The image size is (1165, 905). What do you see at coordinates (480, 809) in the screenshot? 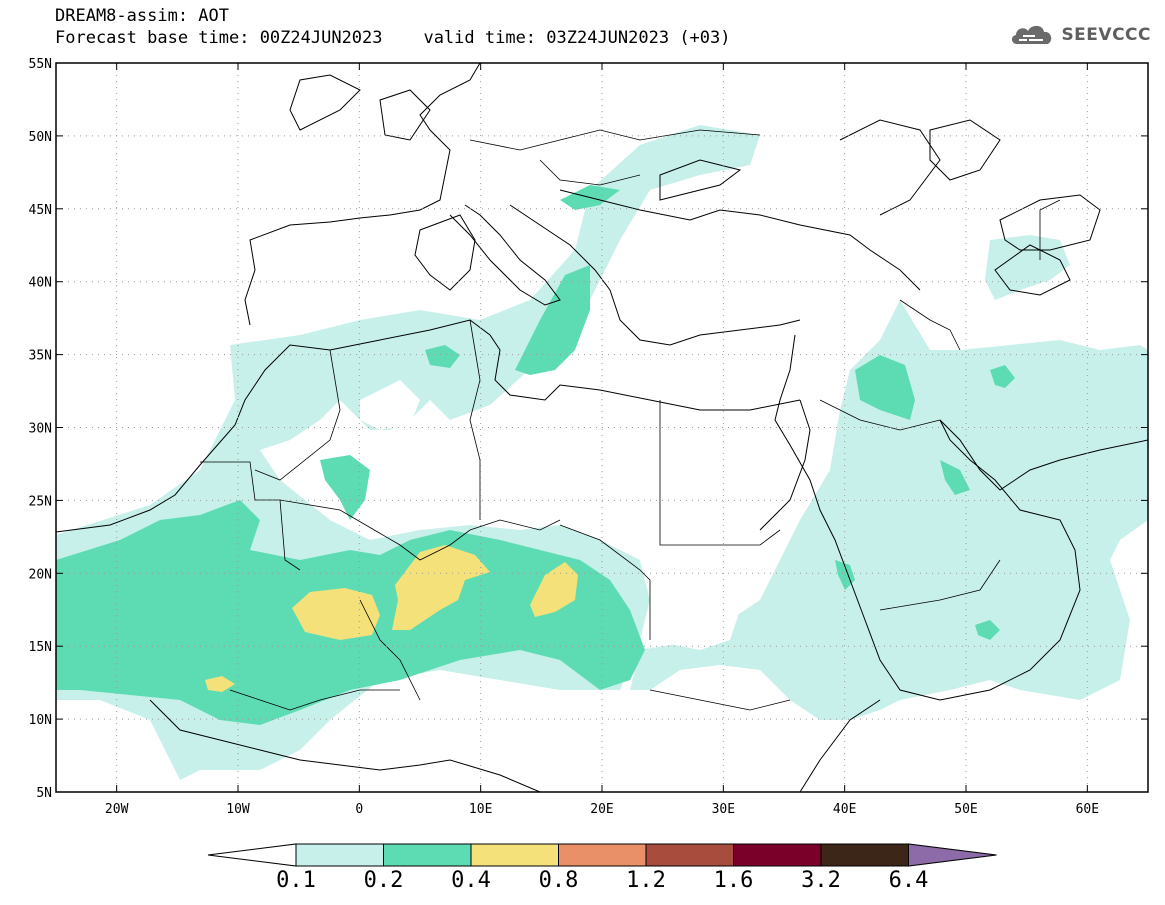
I see `lon-label: 10E` at bounding box center [480, 809].